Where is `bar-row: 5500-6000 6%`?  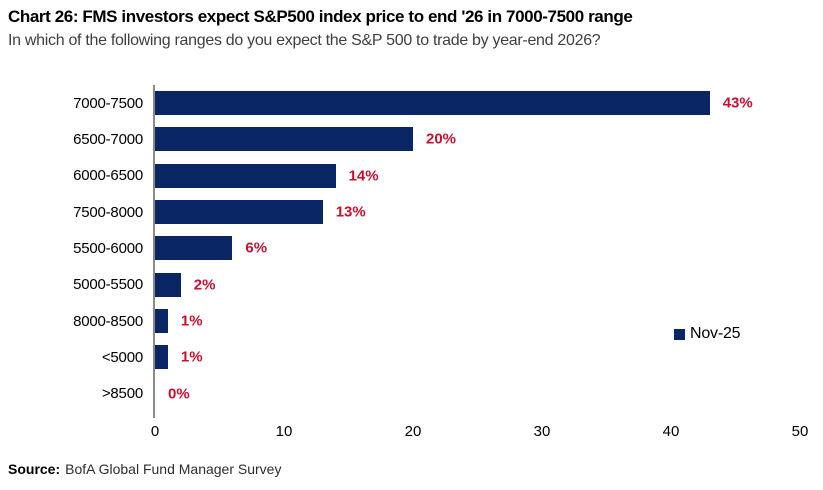
bar-row: 5500-6000 6% is located at coordinates (411, 248).